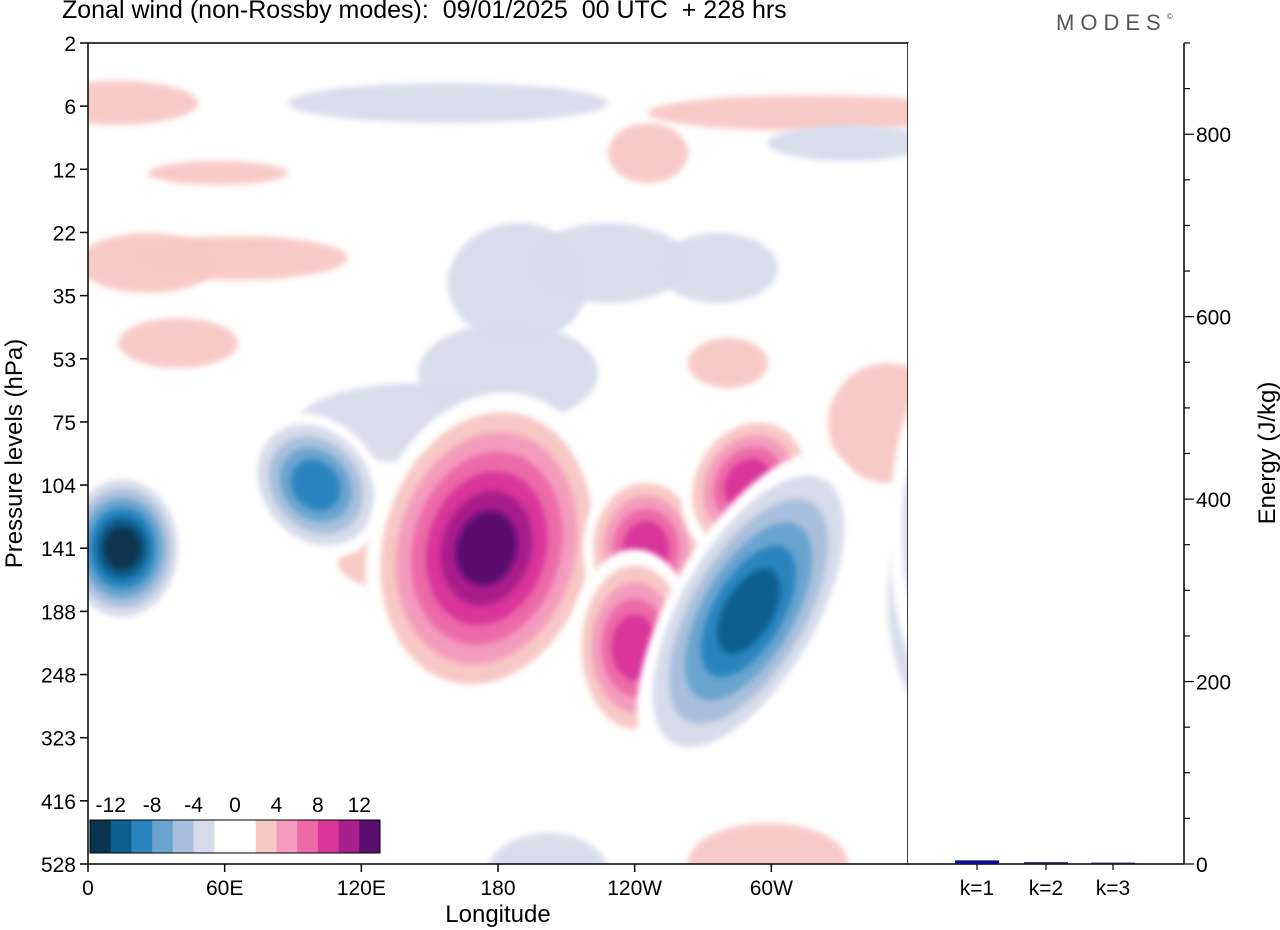 The width and height of the screenshot is (1280, 930). I want to click on modes-logo: MODES©, so click(1114, 23).